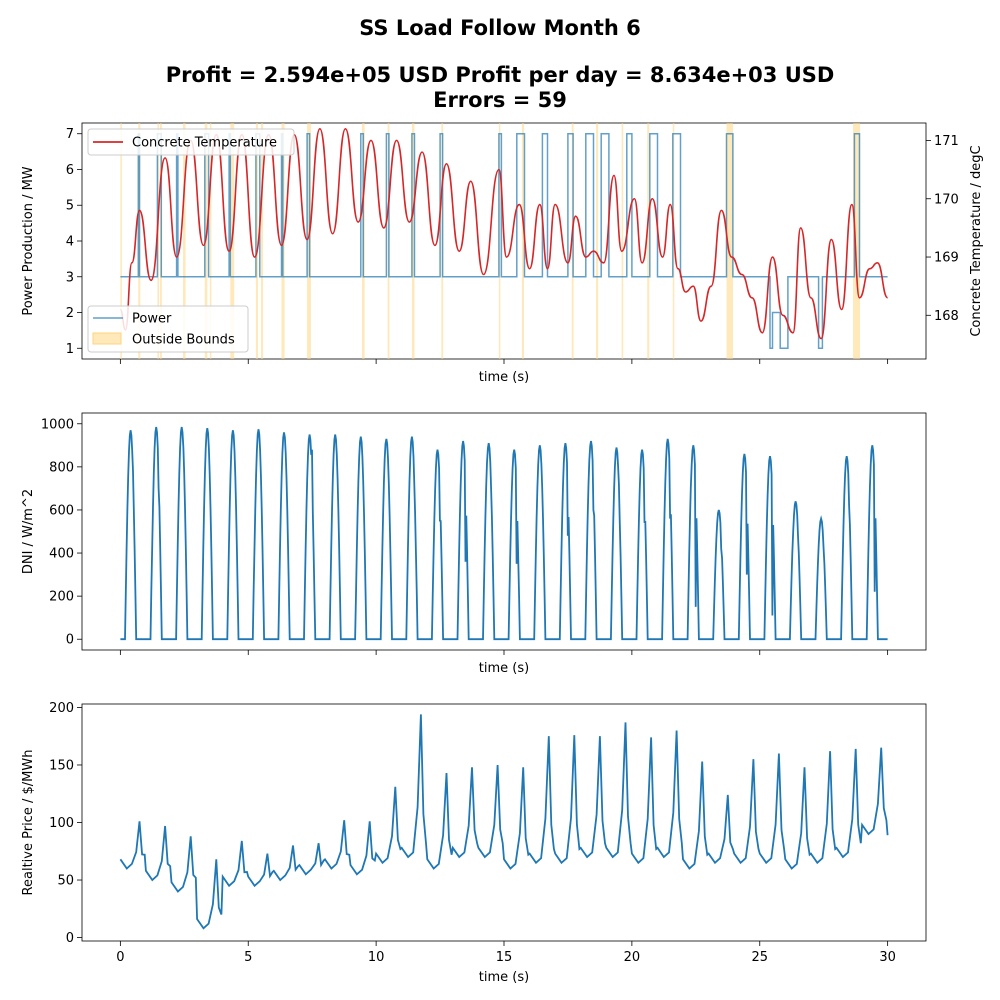 This screenshot has width=1000, height=1000. I want to click on middle-panel-y-tick-label: 800, so click(61, 467).